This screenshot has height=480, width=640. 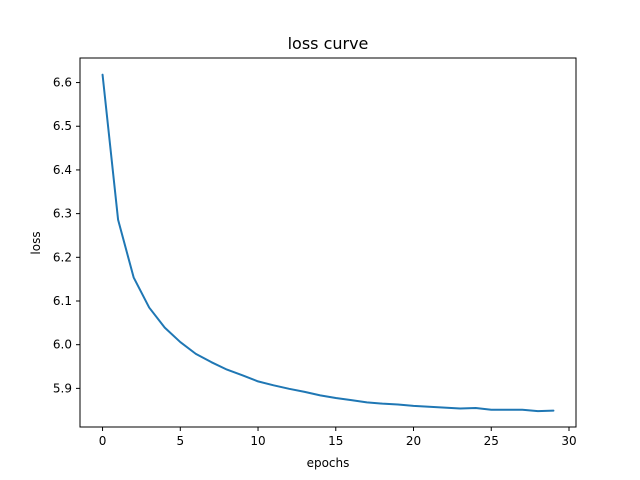 What do you see at coordinates (36, 242) in the screenshot?
I see `y-axis-label: loss` at bounding box center [36, 242].